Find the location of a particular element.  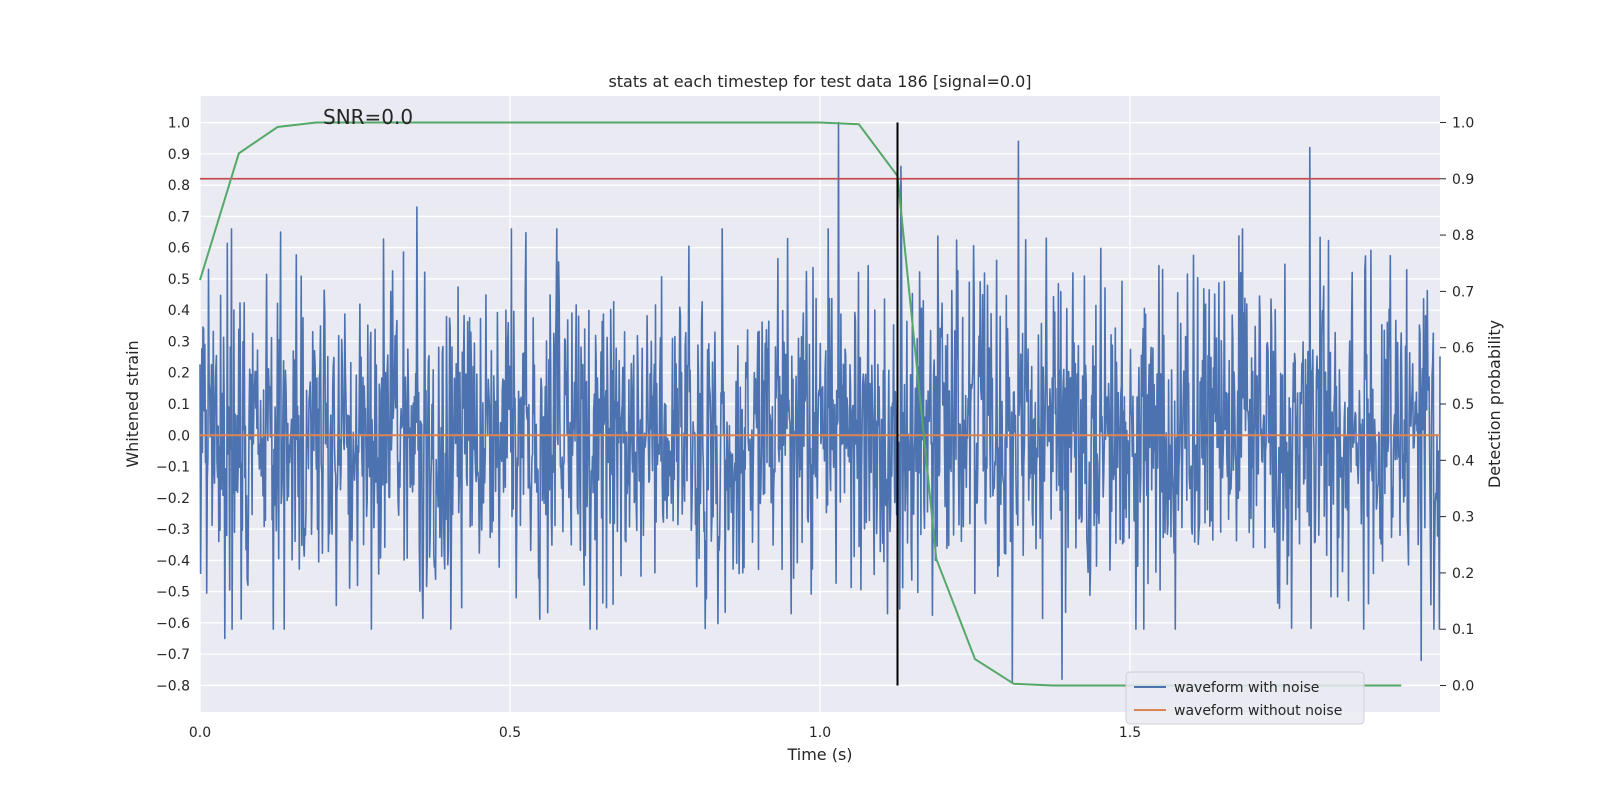

legend-box is located at coordinates (1245, 698).